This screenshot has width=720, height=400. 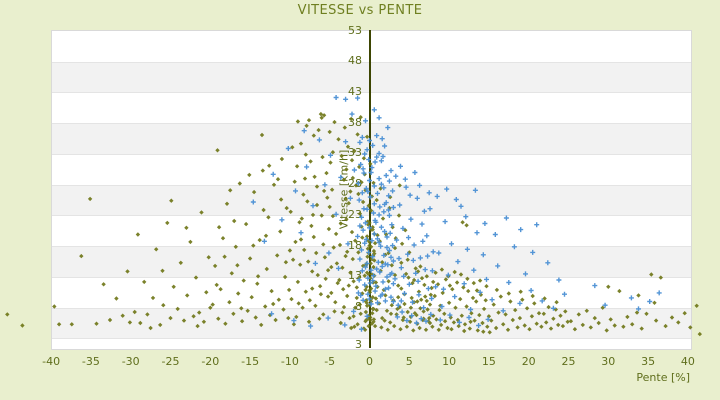 I want to click on y-tick-label: 18, so click(x=355, y=245).